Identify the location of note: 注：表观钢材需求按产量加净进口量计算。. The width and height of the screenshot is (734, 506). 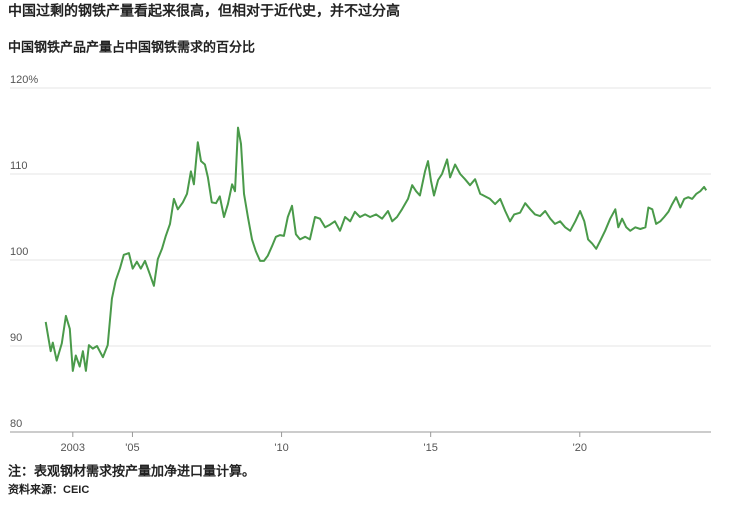
(131, 470).